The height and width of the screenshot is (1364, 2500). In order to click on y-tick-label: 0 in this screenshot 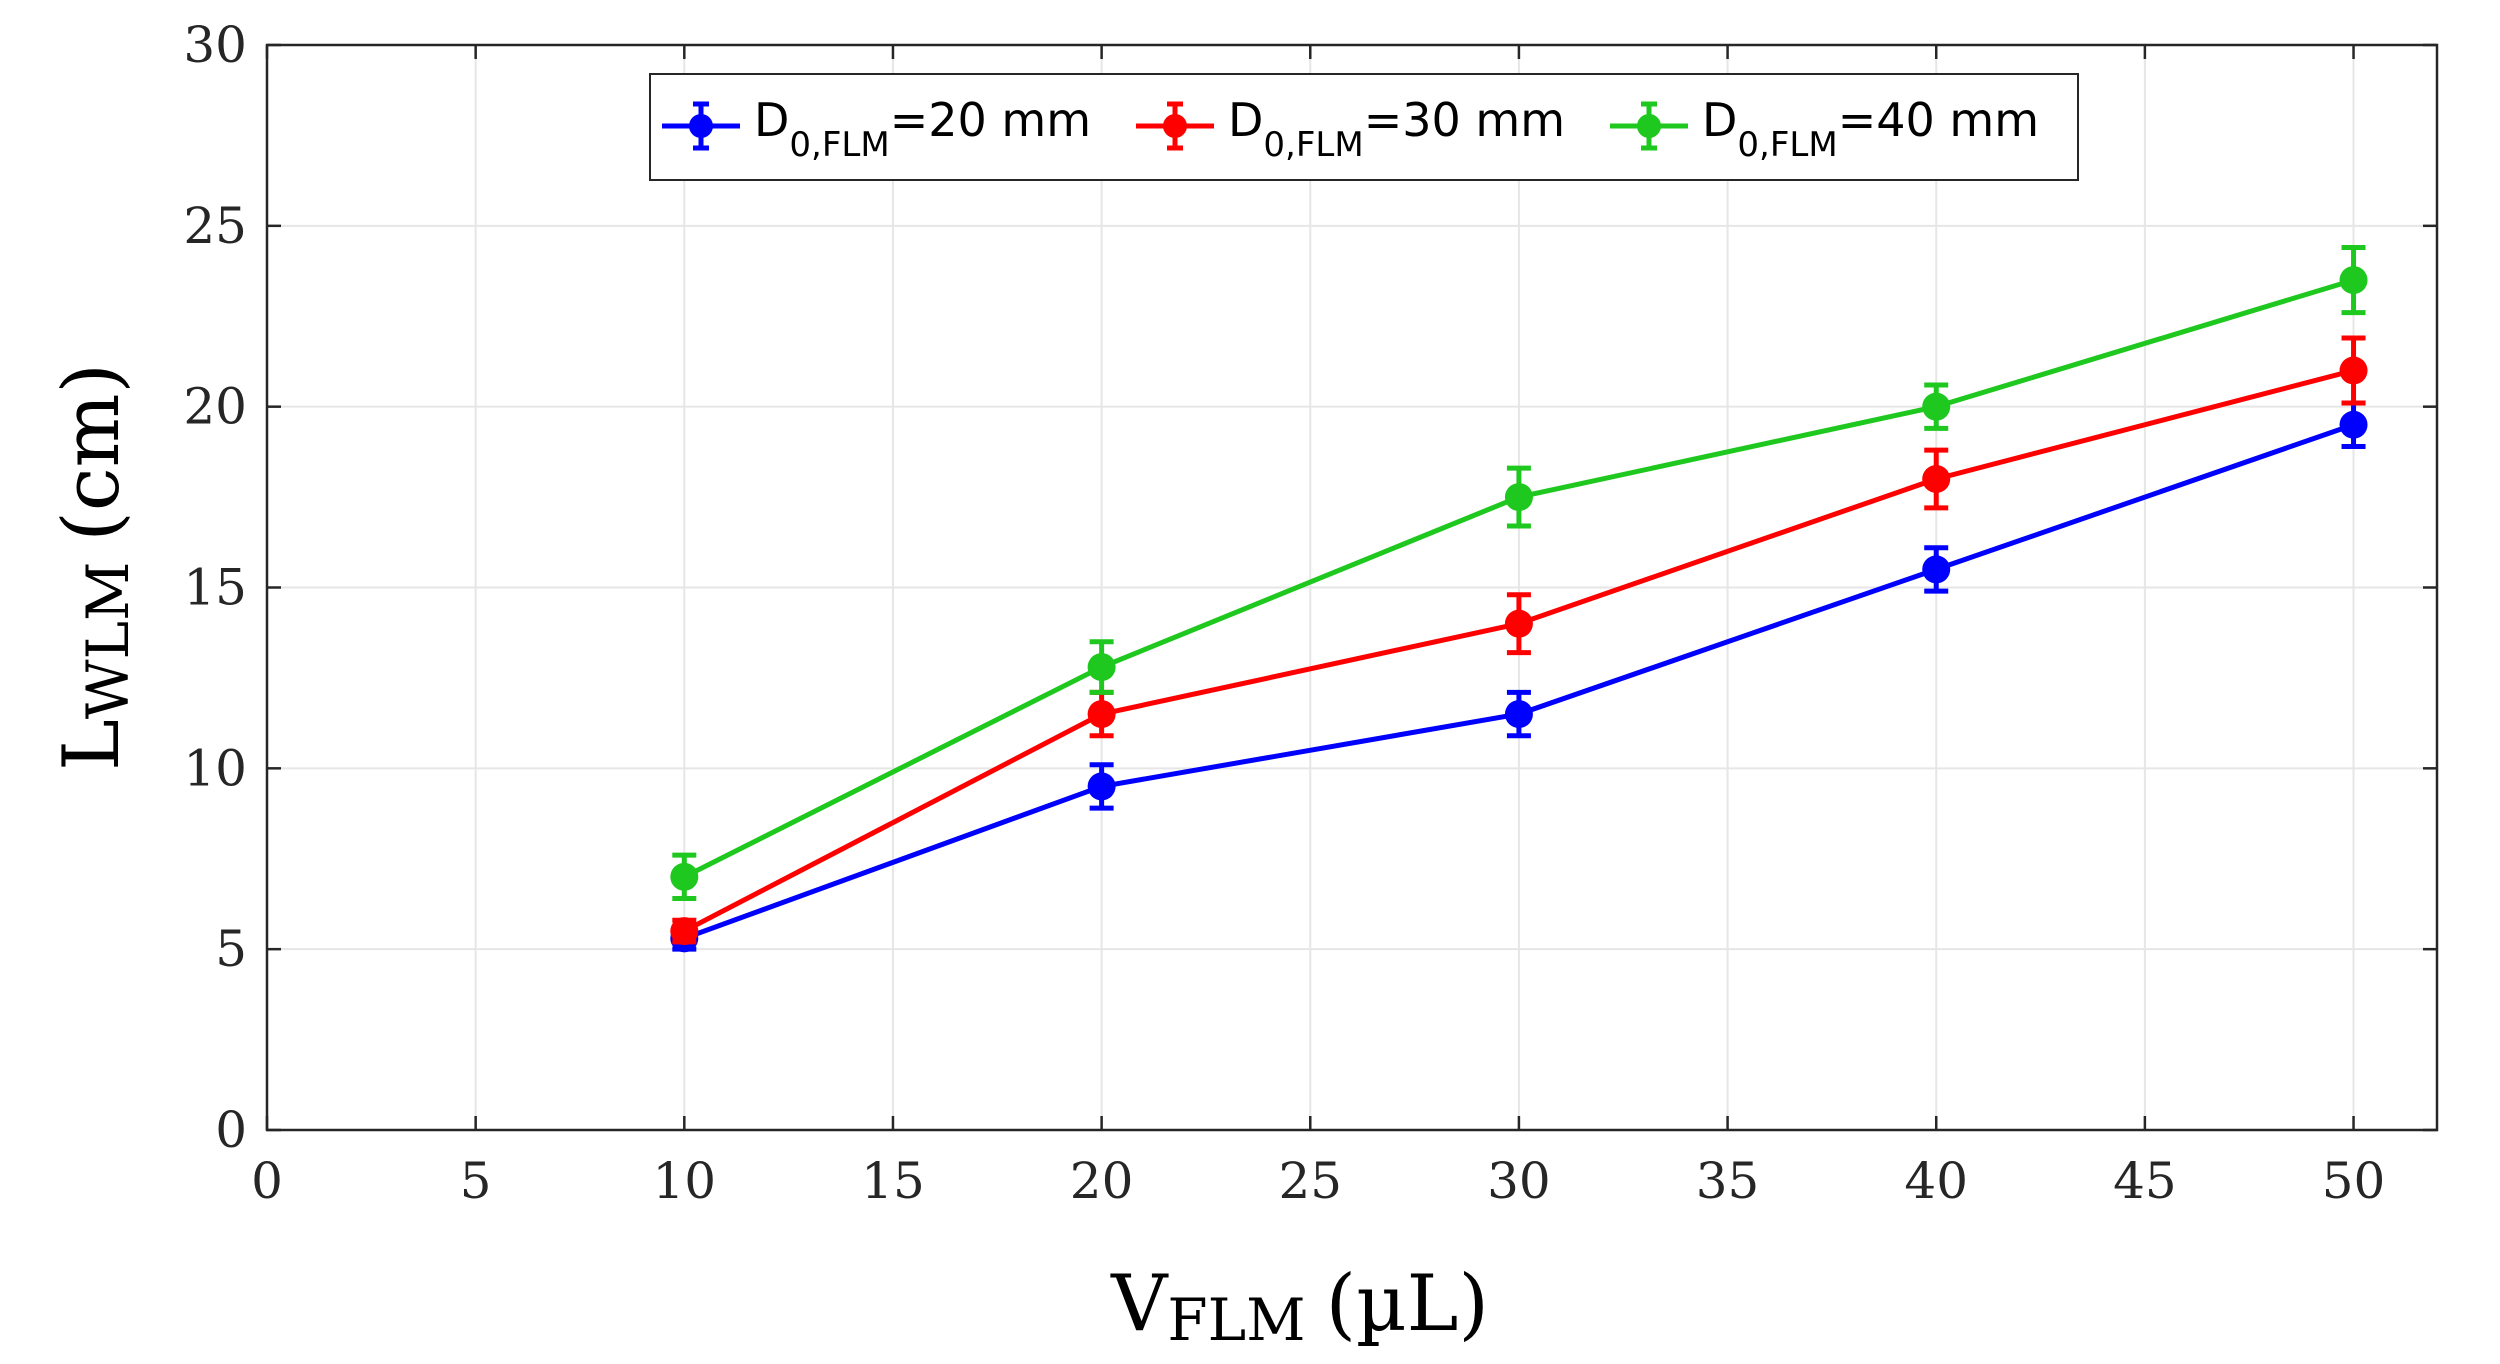, I will do `click(231, 1130)`.